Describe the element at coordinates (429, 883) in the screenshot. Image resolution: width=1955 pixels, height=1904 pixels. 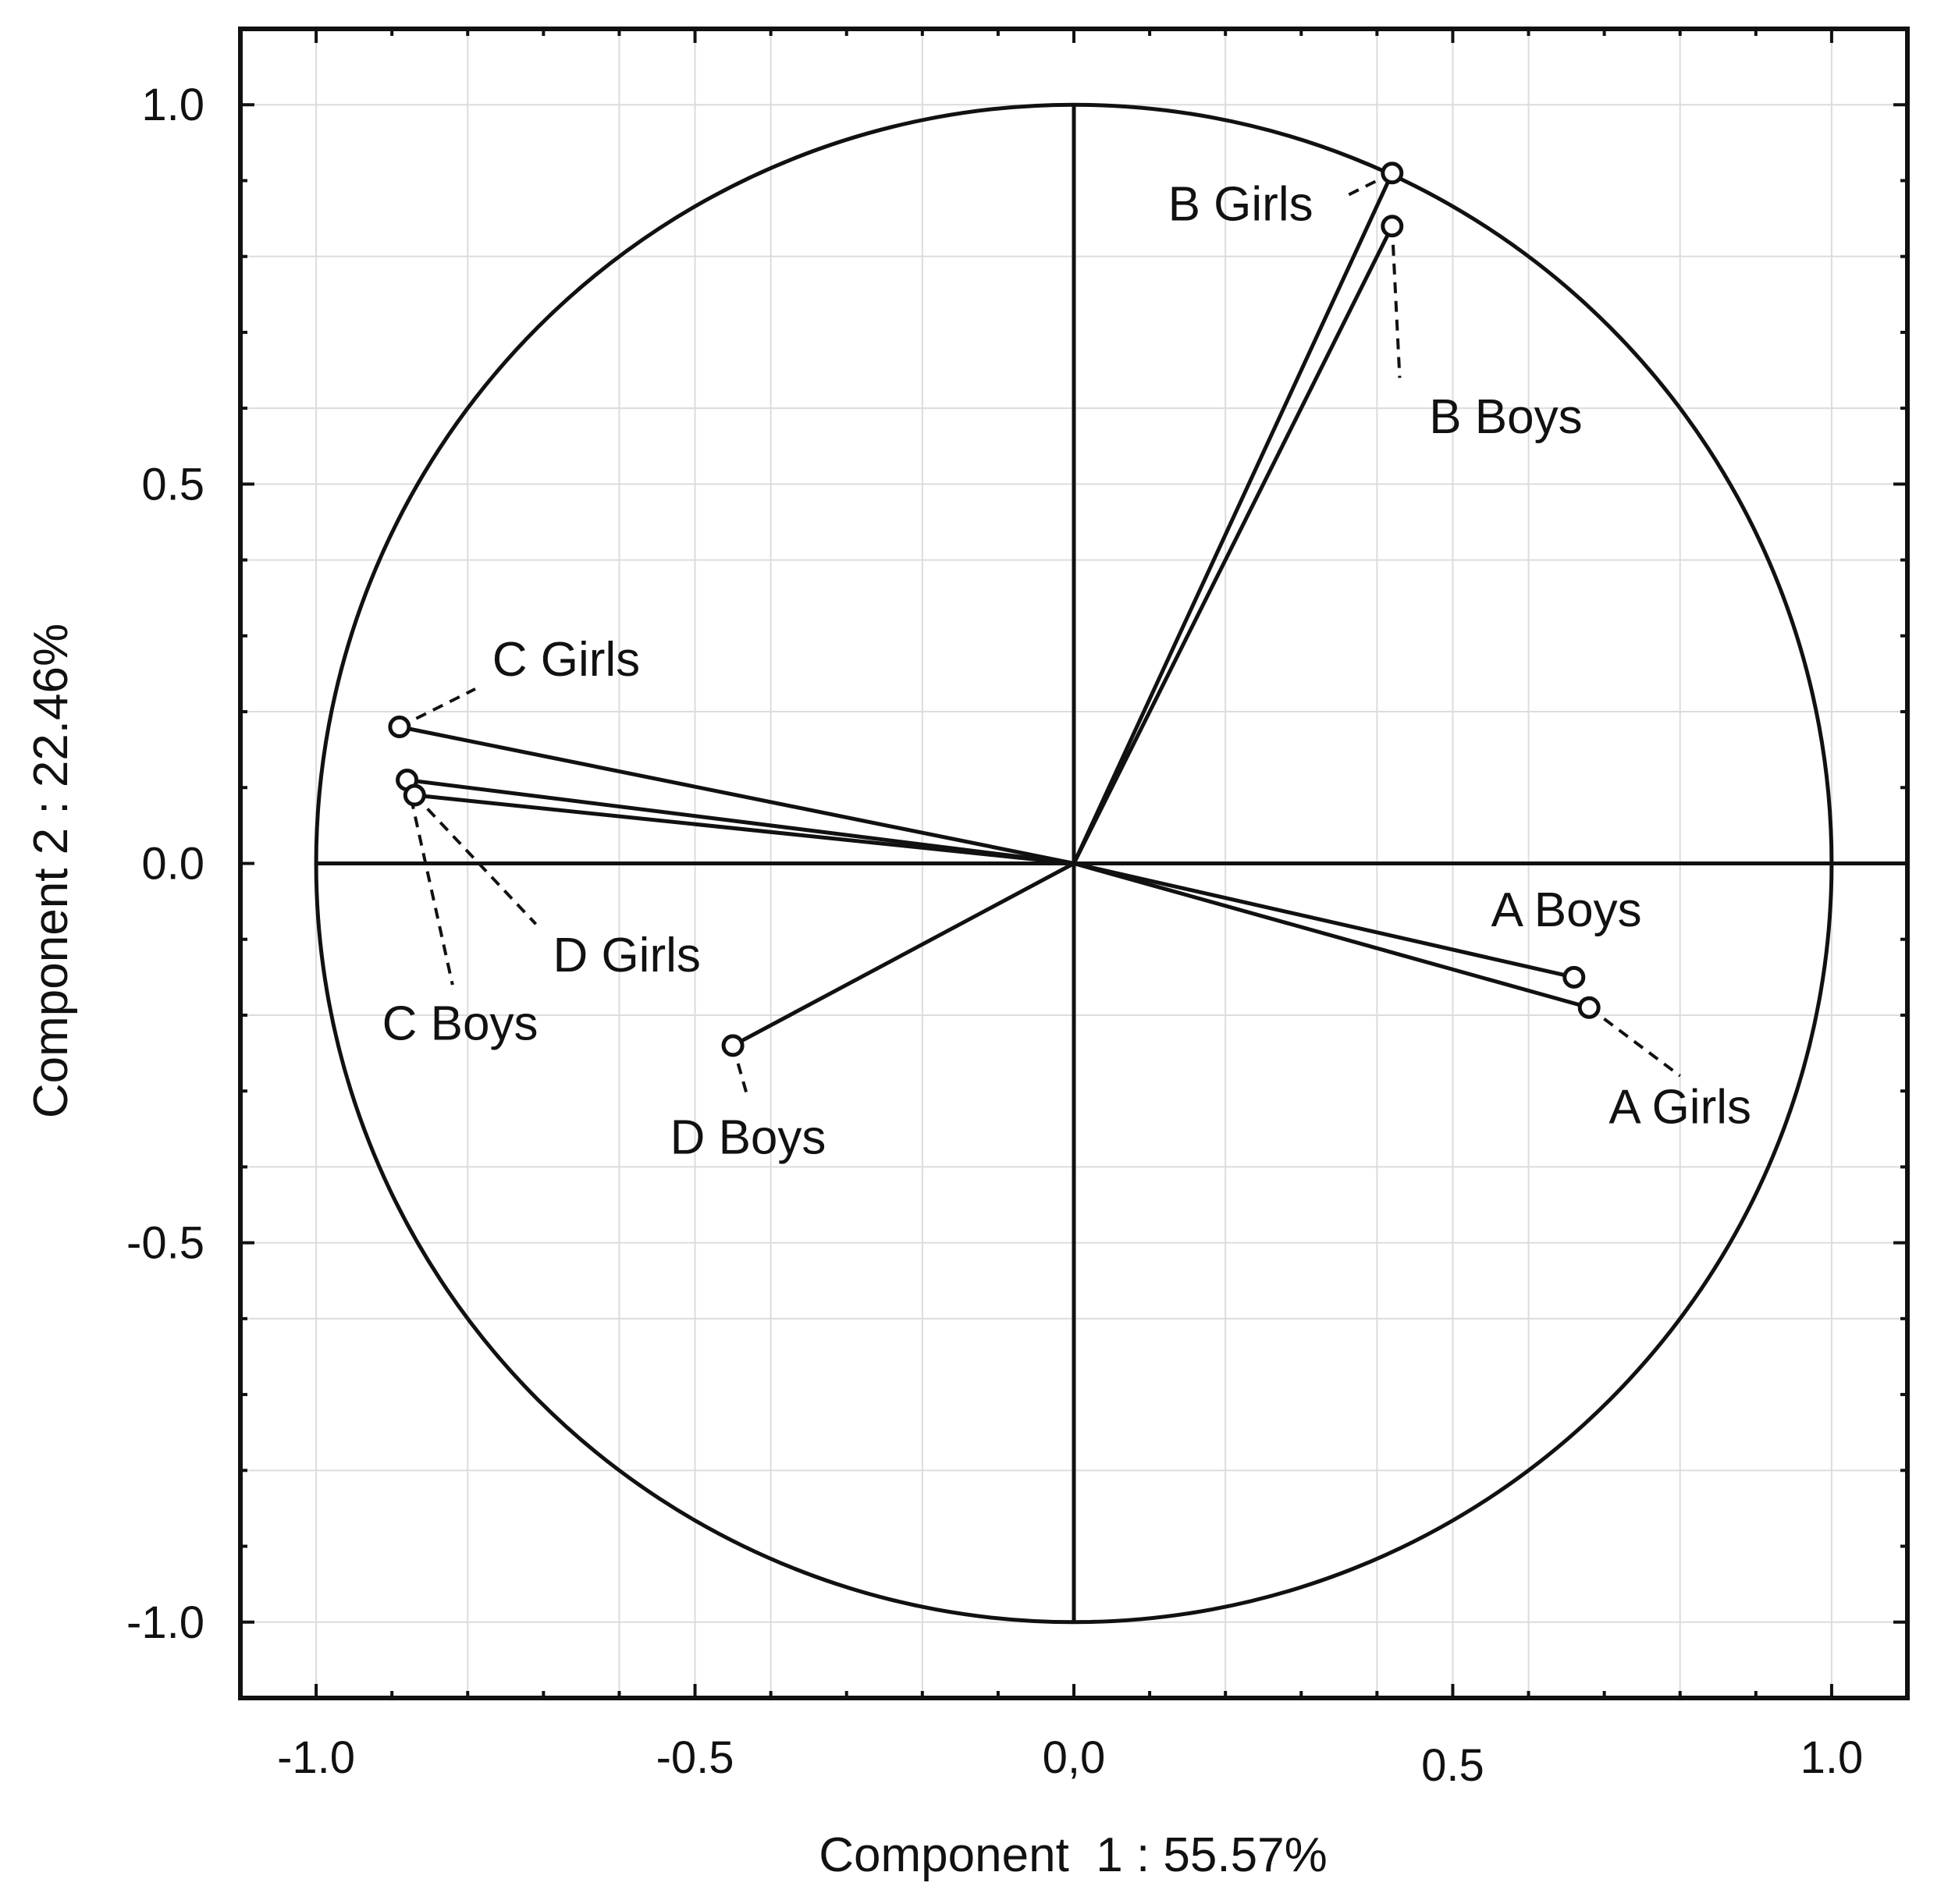
I see `leader-c-boys` at that location.